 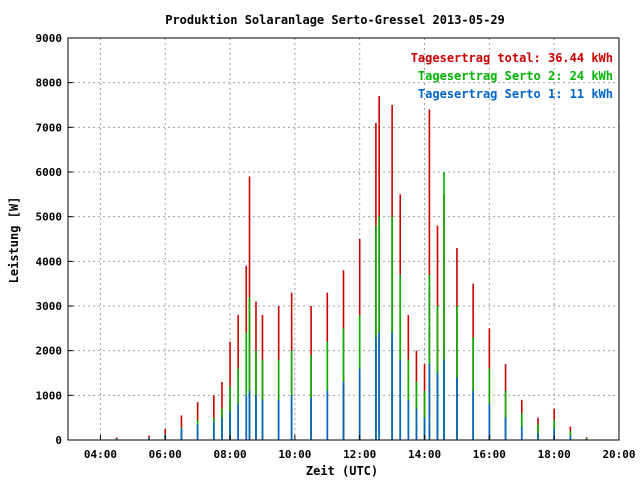 What do you see at coordinates (49, 351) in the screenshot?
I see `y-tick-label: 2000` at bounding box center [49, 351].